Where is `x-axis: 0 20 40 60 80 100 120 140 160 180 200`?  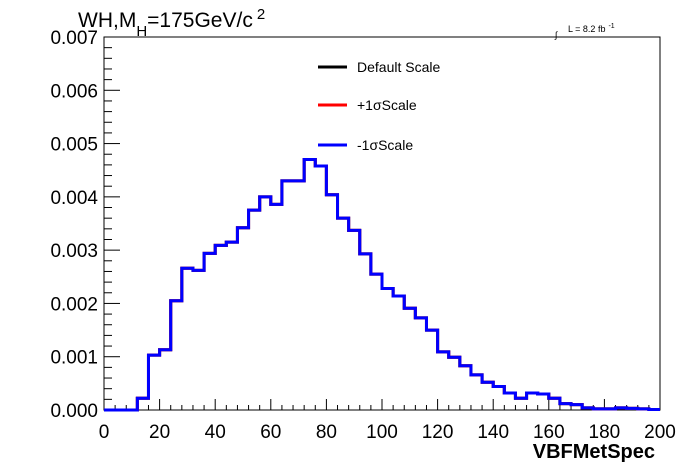 x-axis: 0 20 40 60 80 100 120 140 160 180 200 is located at coordinates (387, 421).